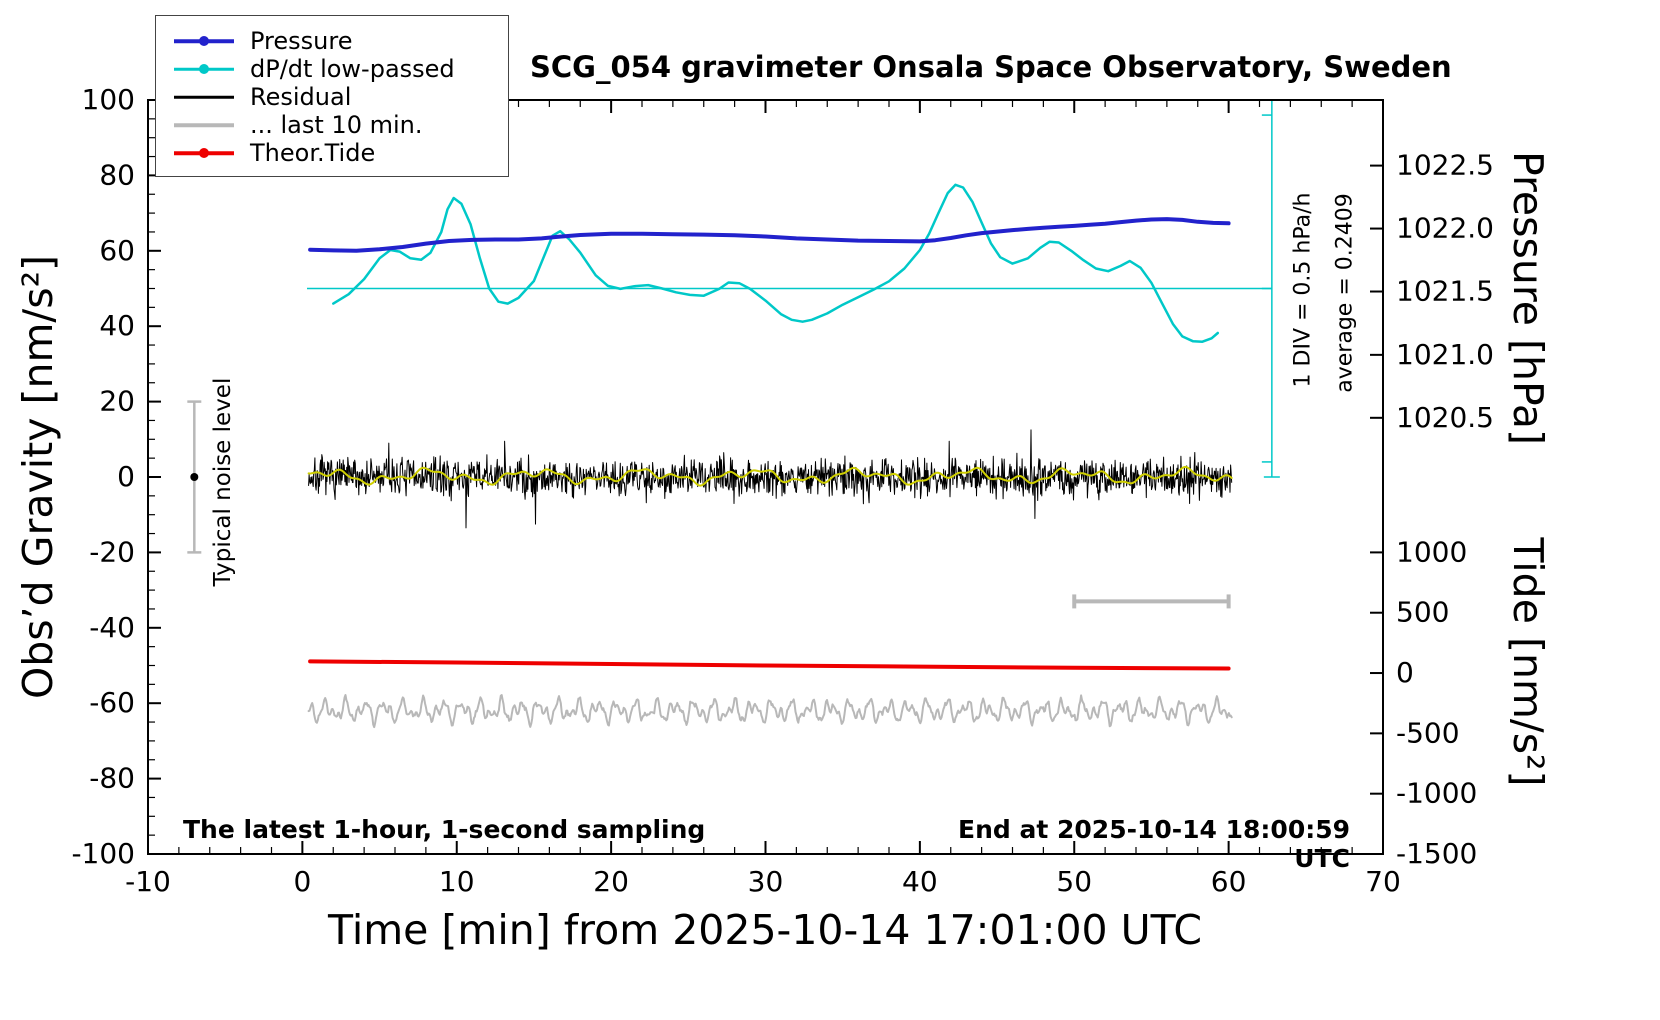  I want to click on y-tick-label: 80, so click(117, 174).